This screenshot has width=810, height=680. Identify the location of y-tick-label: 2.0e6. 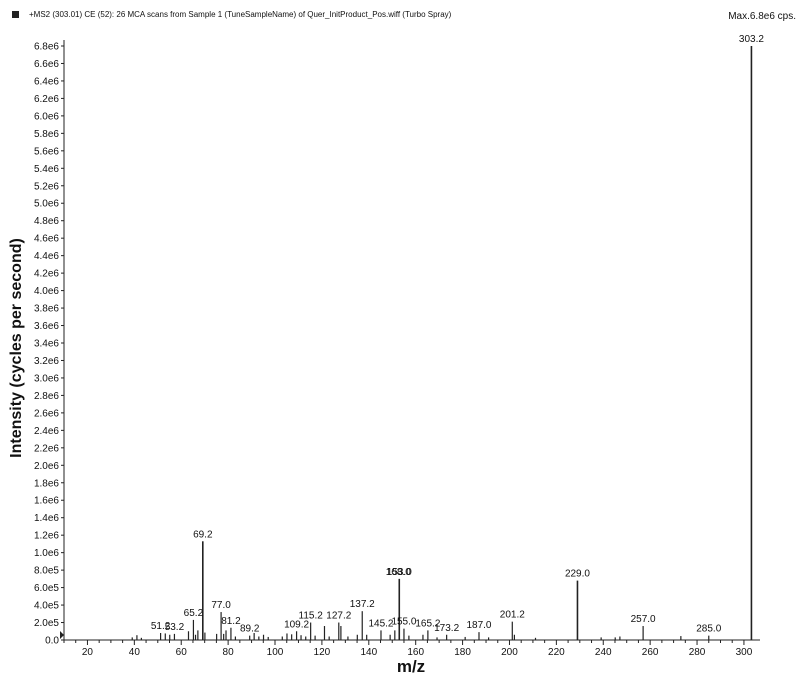
(46, 466).